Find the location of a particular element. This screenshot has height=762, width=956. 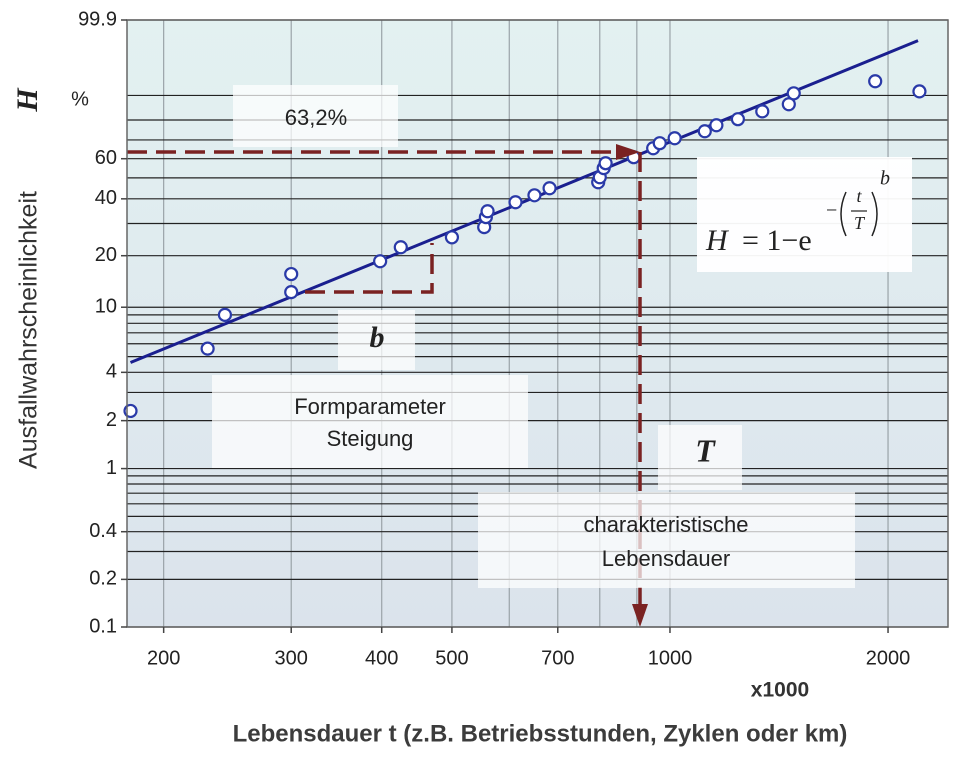

formula-rhs: = 1−e is located at coordinates (777, 240).